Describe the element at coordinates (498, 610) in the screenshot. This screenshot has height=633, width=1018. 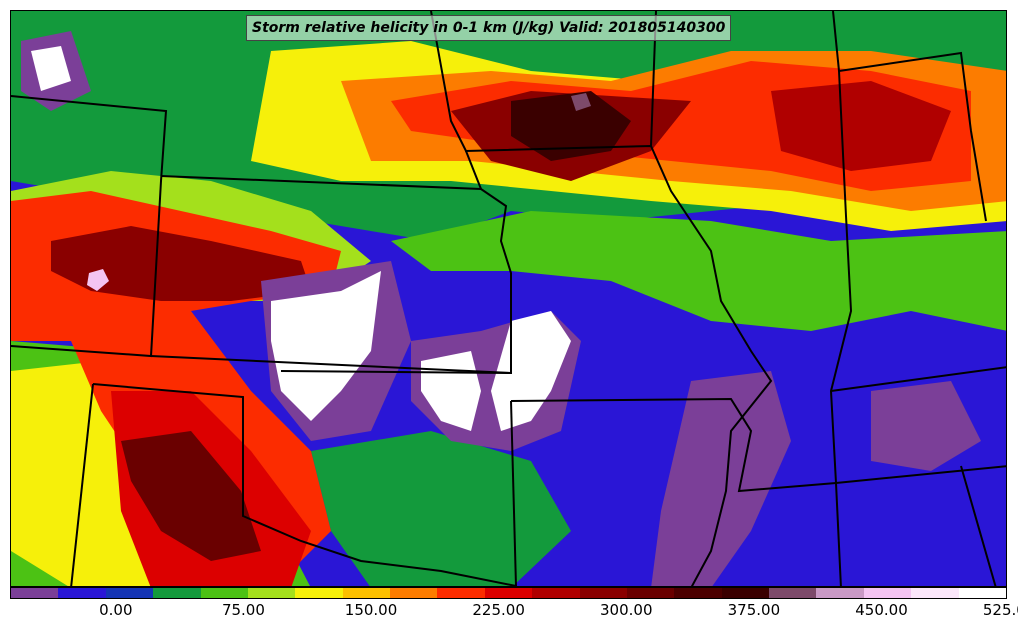
I see `colorbar-tick-label: 225.00` at that location.